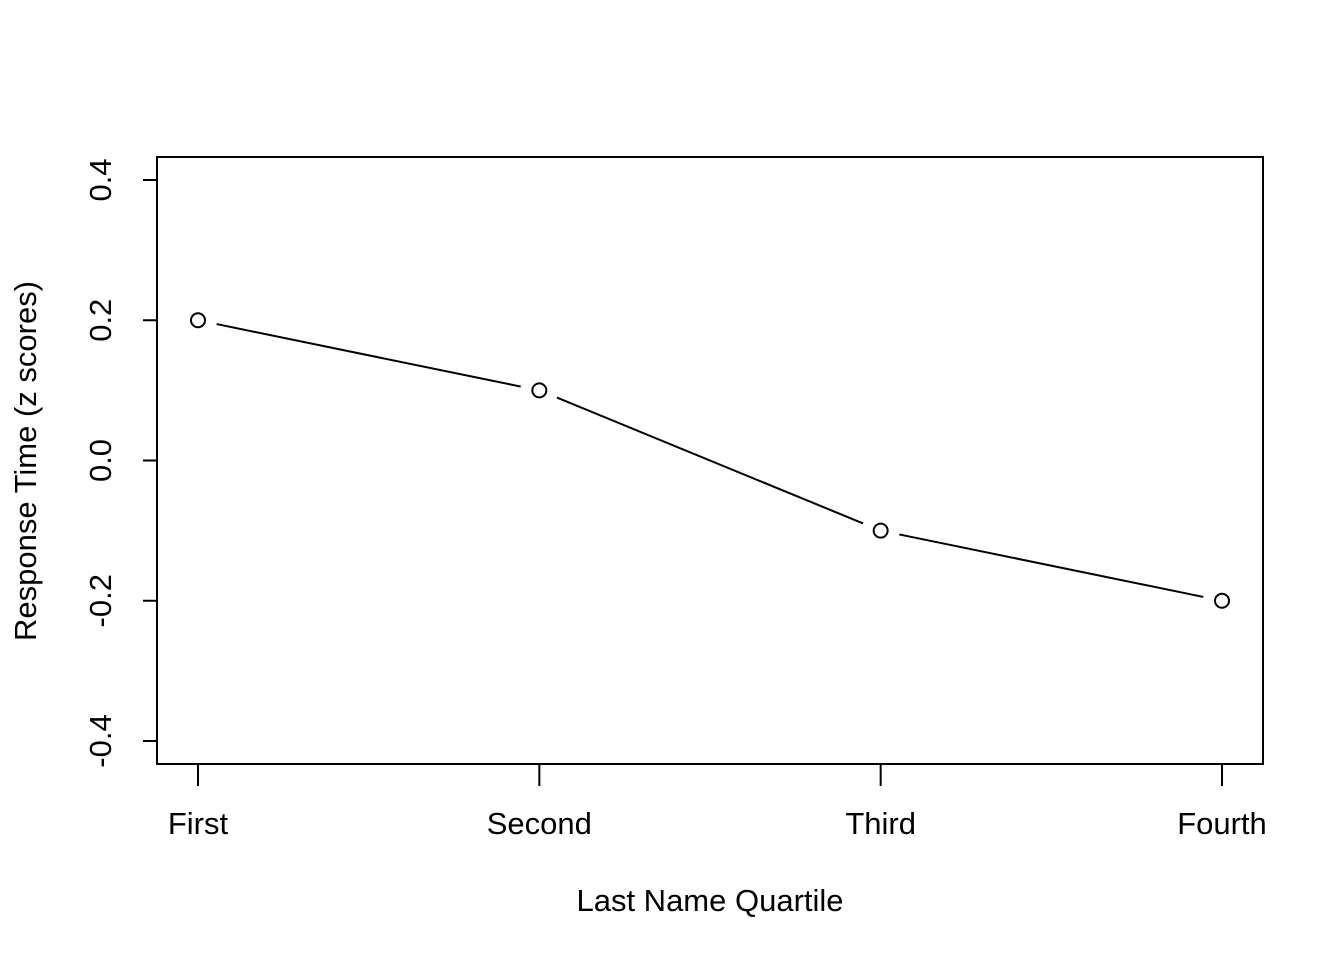 The image size is (1344, 960). Describe the element at coordinates (25, 461) in the screenshot. I see `y-axis-title: Response Time (z scores)` at that location.